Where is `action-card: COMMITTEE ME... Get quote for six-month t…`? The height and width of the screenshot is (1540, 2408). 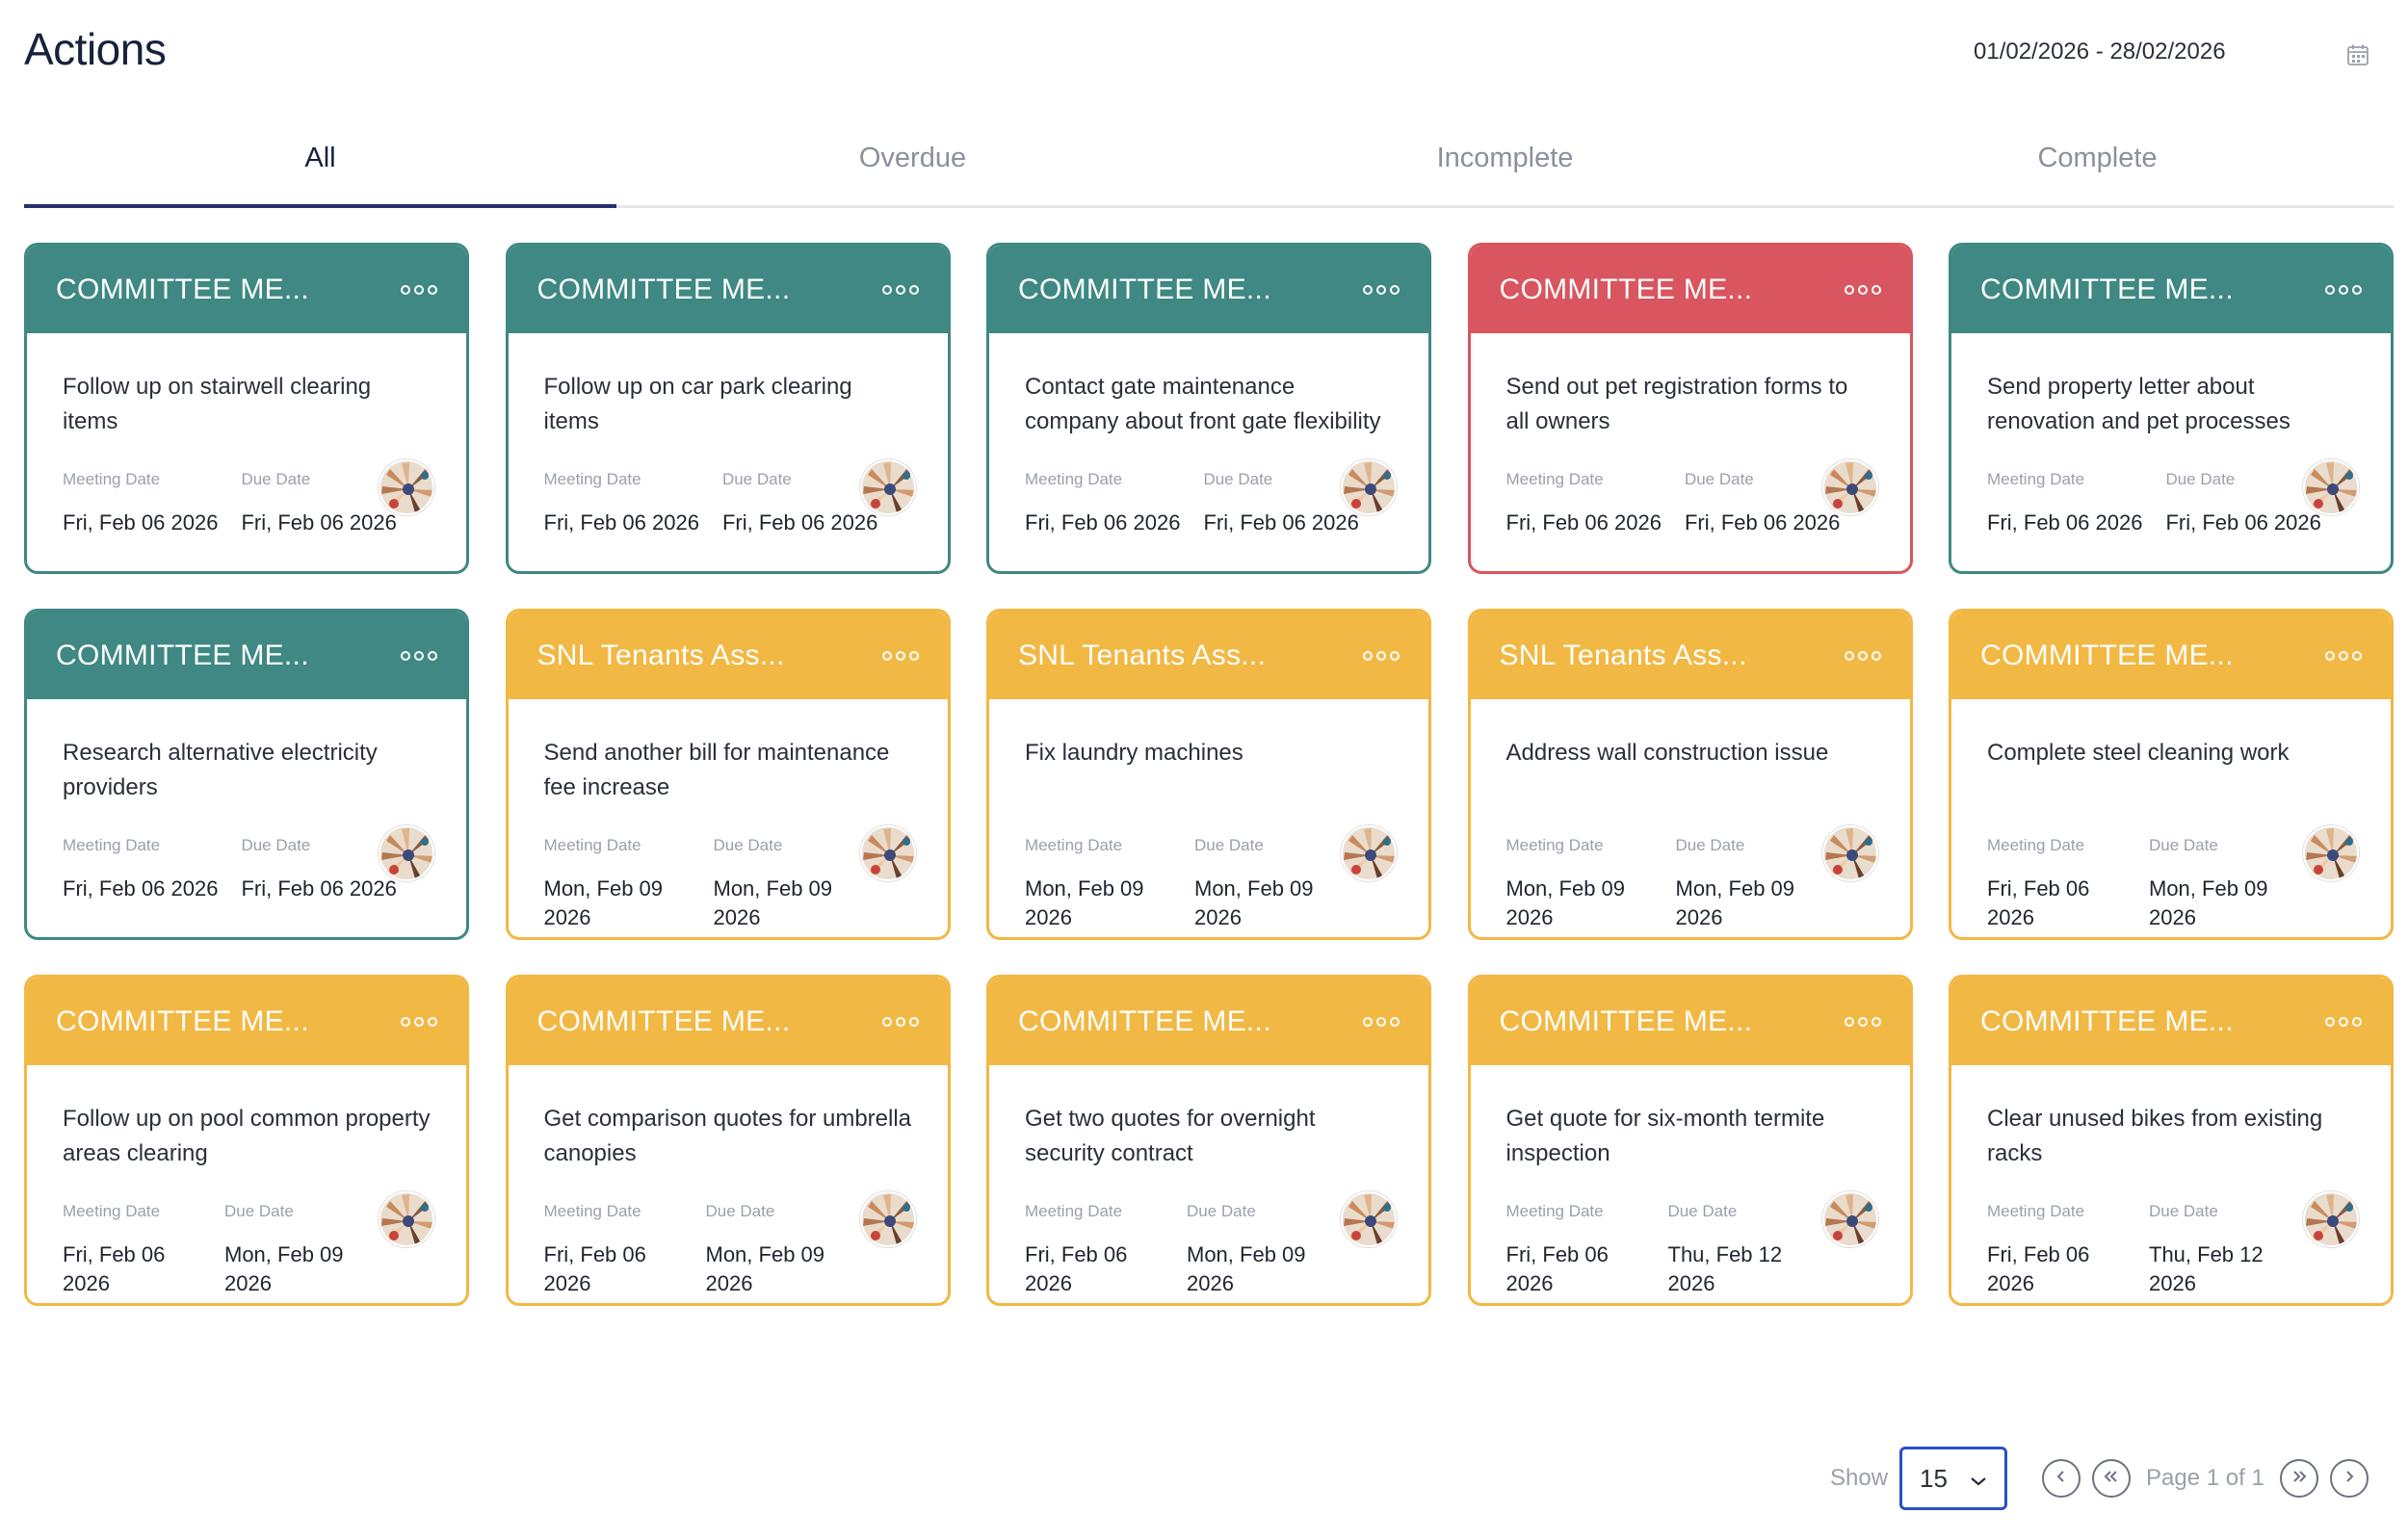 action-card: COMMITTEE ME... Get quote for six-month t… is located at coordinates (1690, 1140).